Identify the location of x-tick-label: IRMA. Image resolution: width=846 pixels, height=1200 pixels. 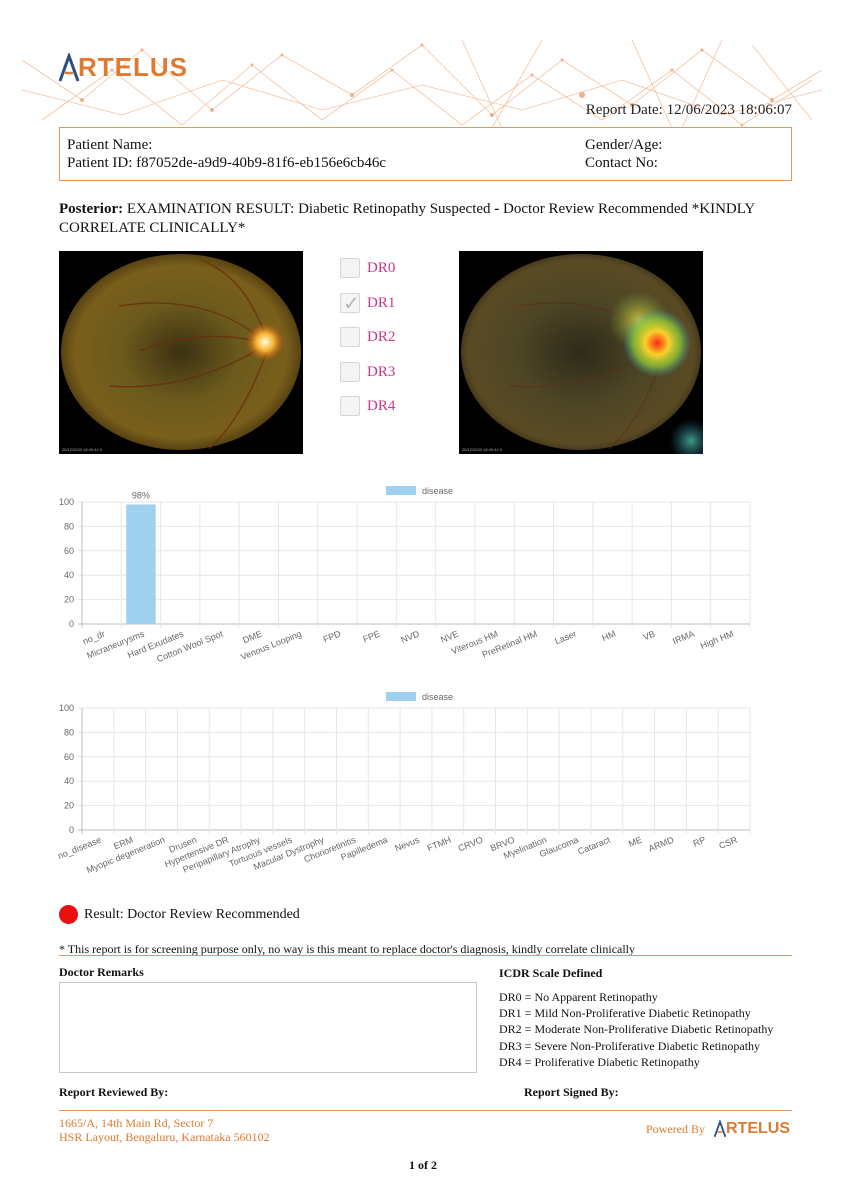
(683, 638).